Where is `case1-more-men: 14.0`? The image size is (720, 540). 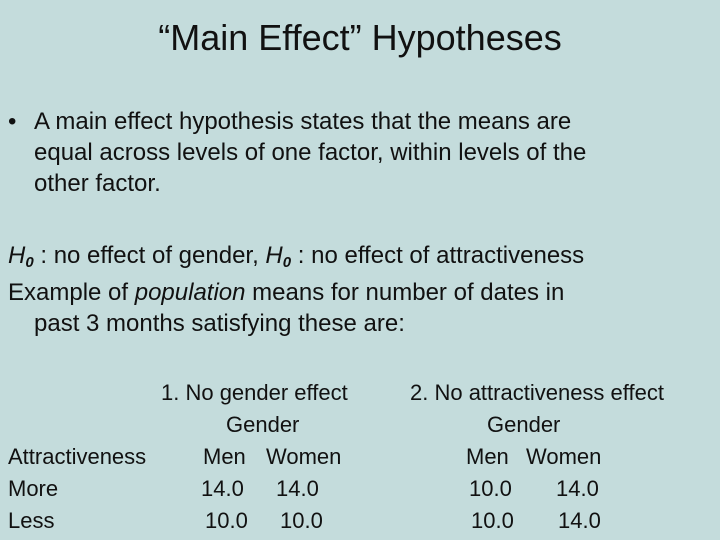
case1-more-men: 14.0 is located at coordinates (222, 488).